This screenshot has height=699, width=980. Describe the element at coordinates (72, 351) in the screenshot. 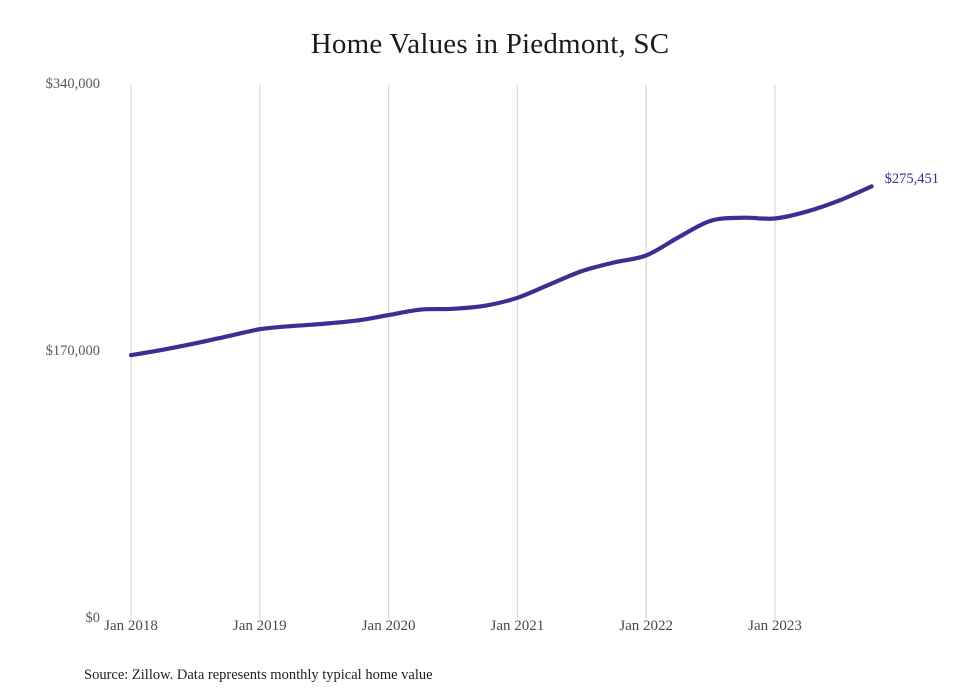

I see `y-axis-tick-label-mid: $170,000` at that location.